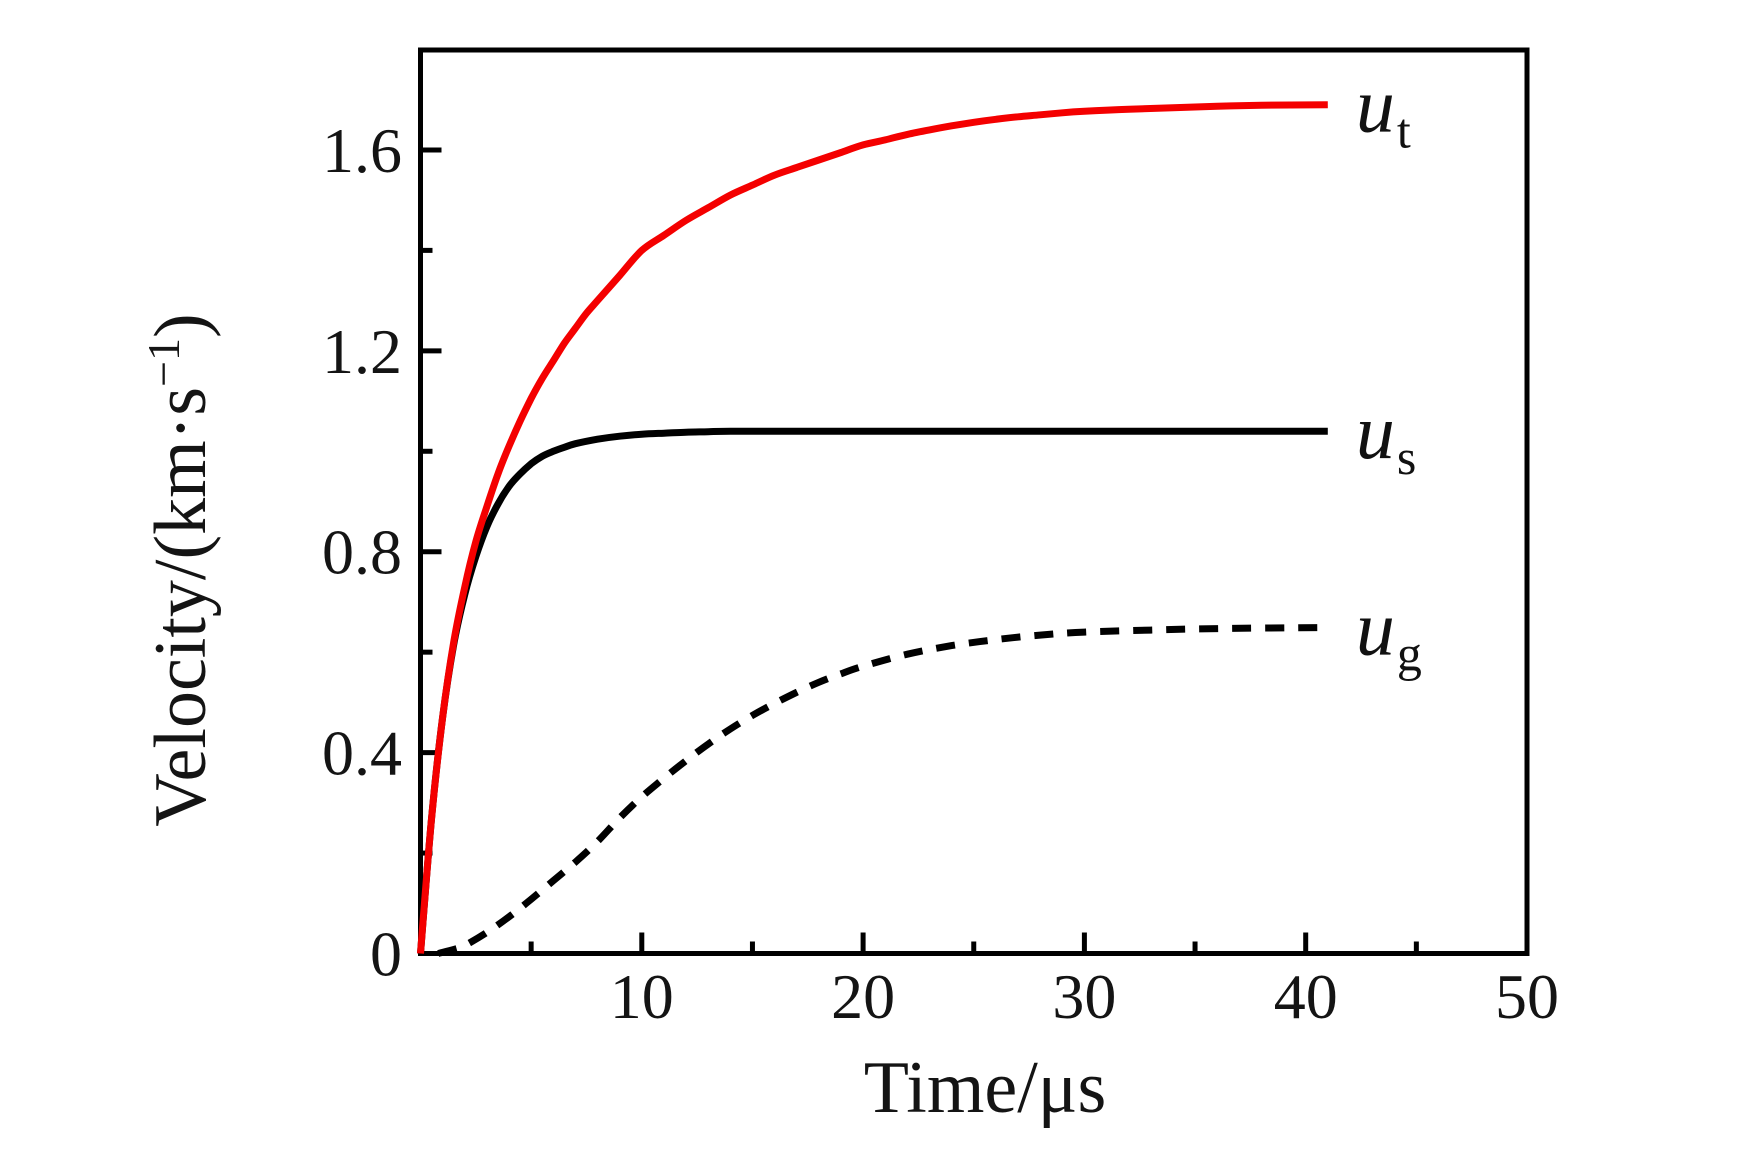  Describe the element at coordinates (1527, 996) in the screenshot. I see `x-tick-label-50: 50` at that location.